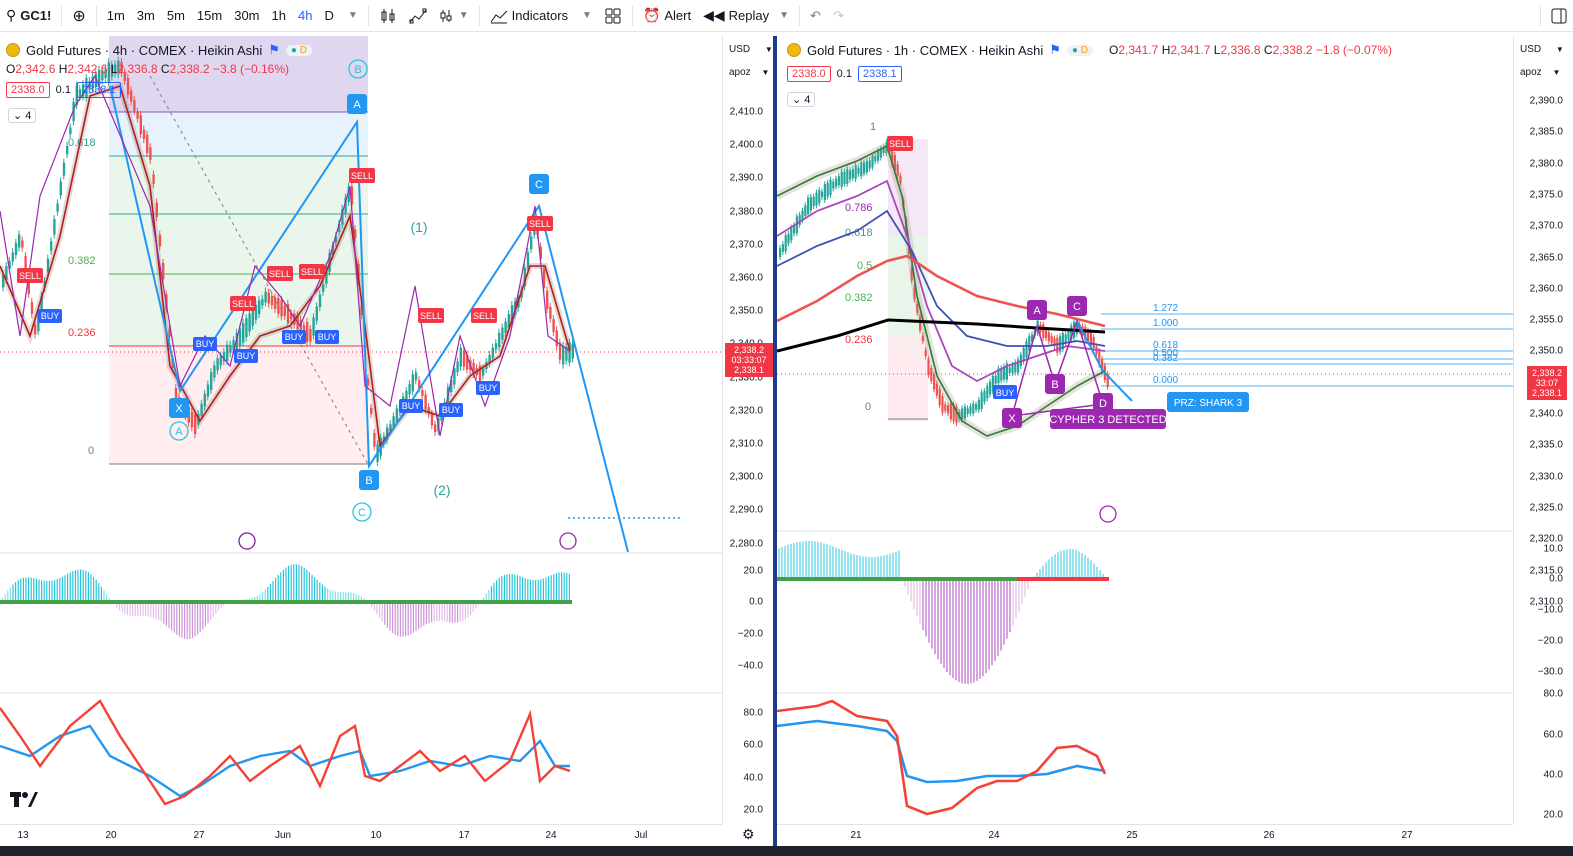  What do you see at coordinates (63, 90) in the screenshot?
I see `spread-value: 0.1` at bounding box center [63, 90].